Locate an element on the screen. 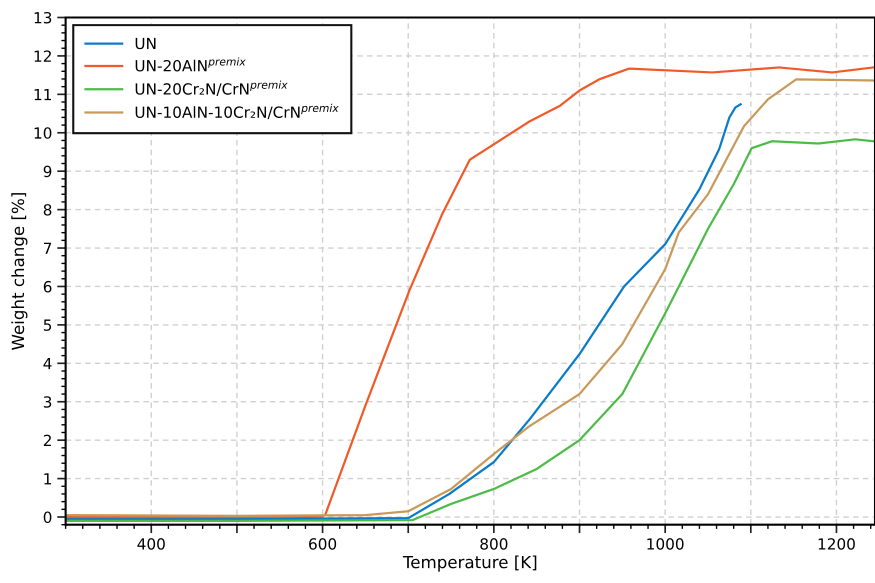 The height and width of the screenshot is (583, 875). legend-label: UN-20AlN$^{premix}$ is located at coordinates (191, 64).